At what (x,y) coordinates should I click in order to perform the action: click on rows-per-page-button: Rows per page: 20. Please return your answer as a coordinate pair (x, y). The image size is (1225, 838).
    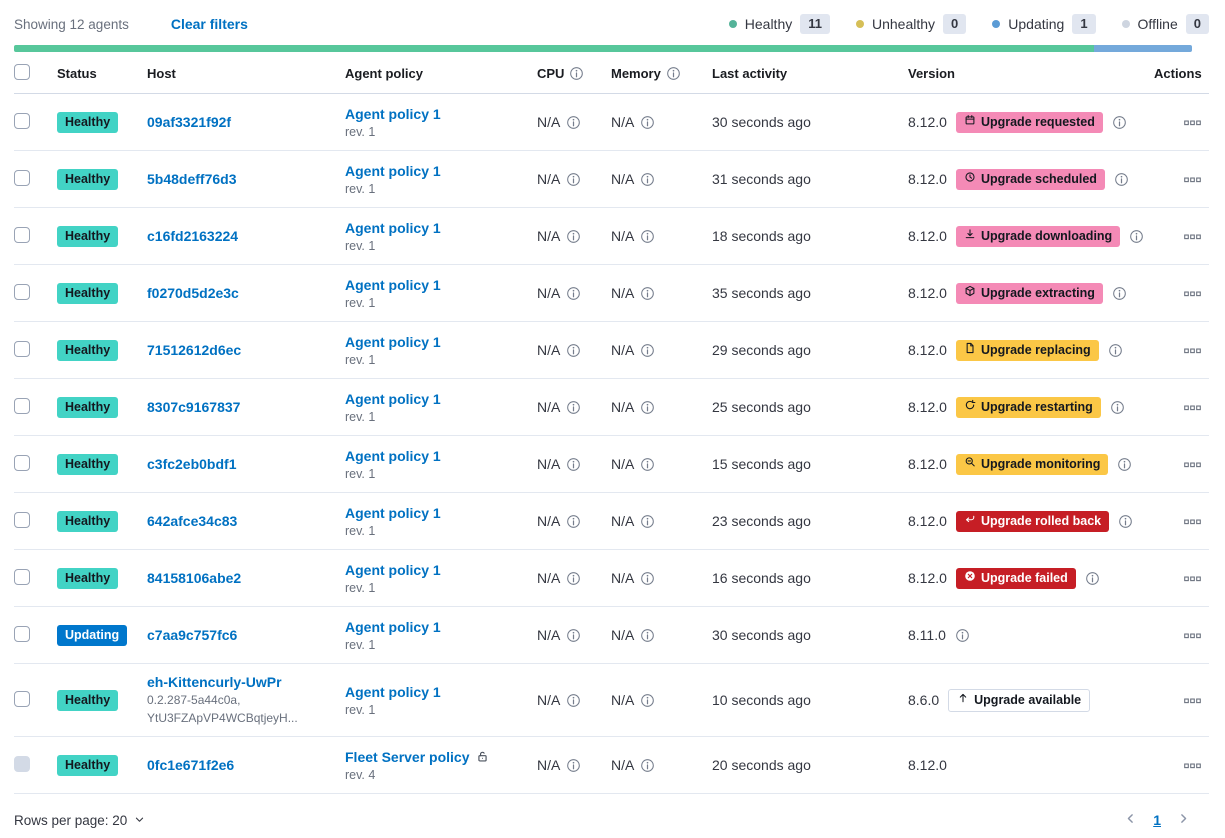
    Looking at the image, I should click on (79, 820).